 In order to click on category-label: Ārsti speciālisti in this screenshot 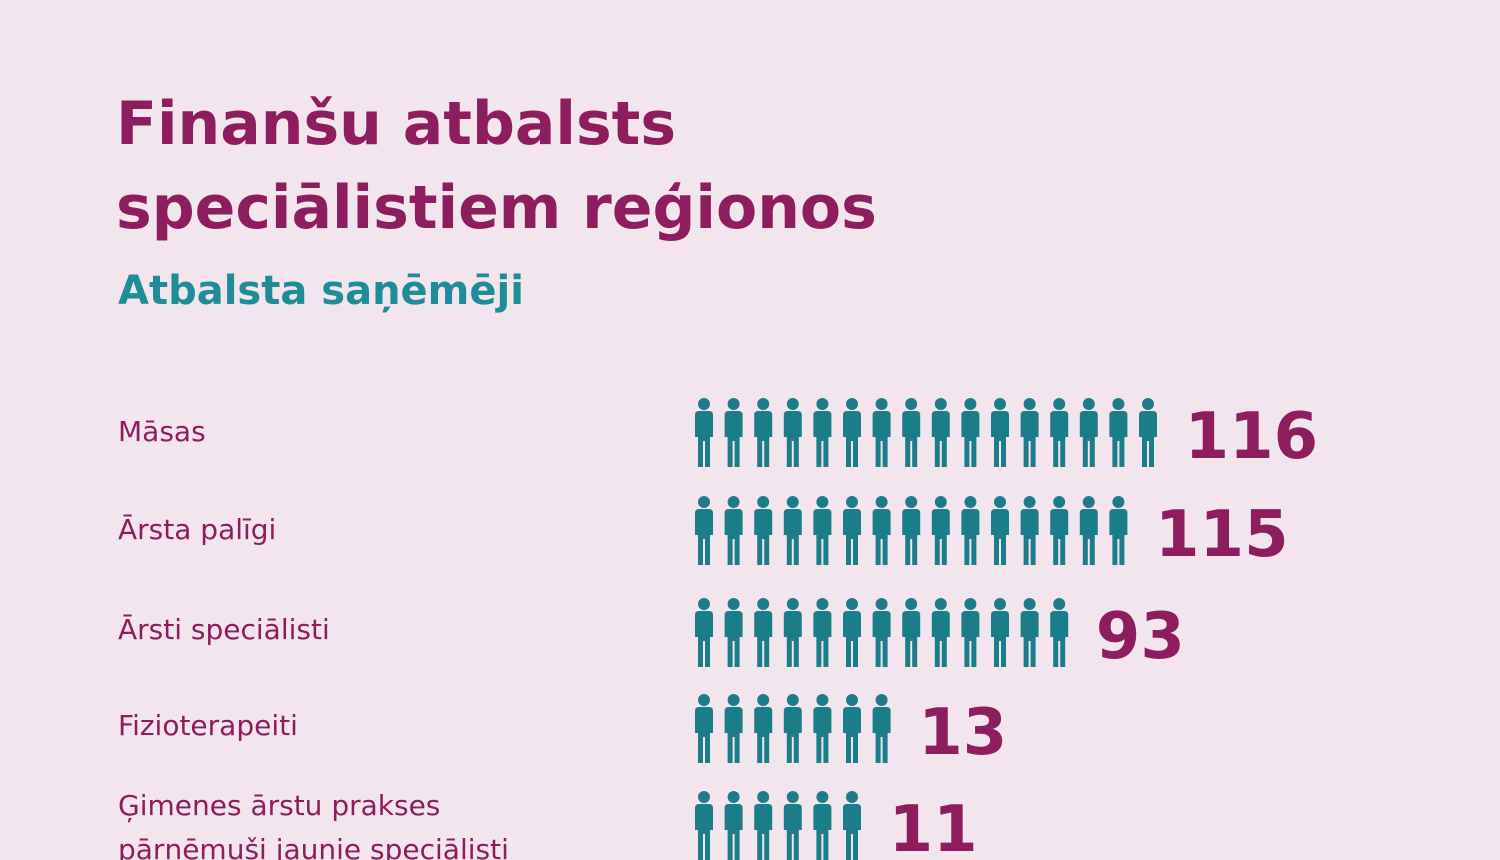, I will do `click(224, 629)`.